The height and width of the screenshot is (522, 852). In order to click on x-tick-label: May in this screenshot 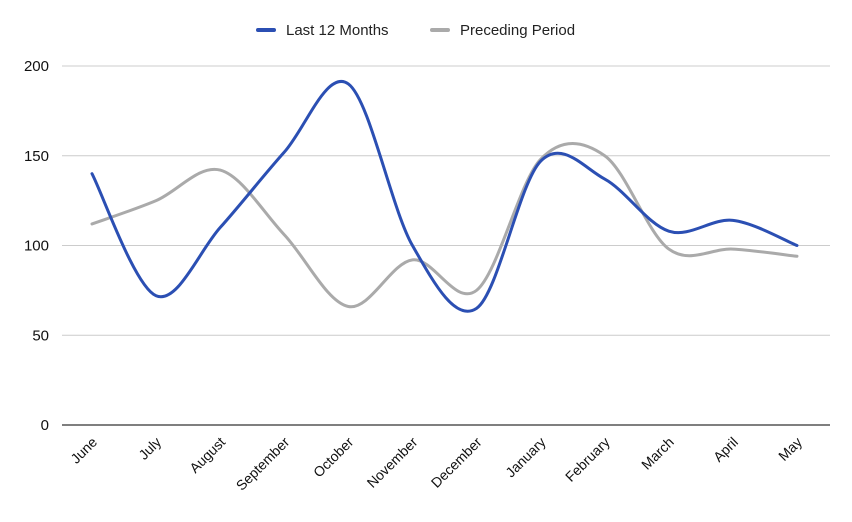, I will do `click(790, 449)`.